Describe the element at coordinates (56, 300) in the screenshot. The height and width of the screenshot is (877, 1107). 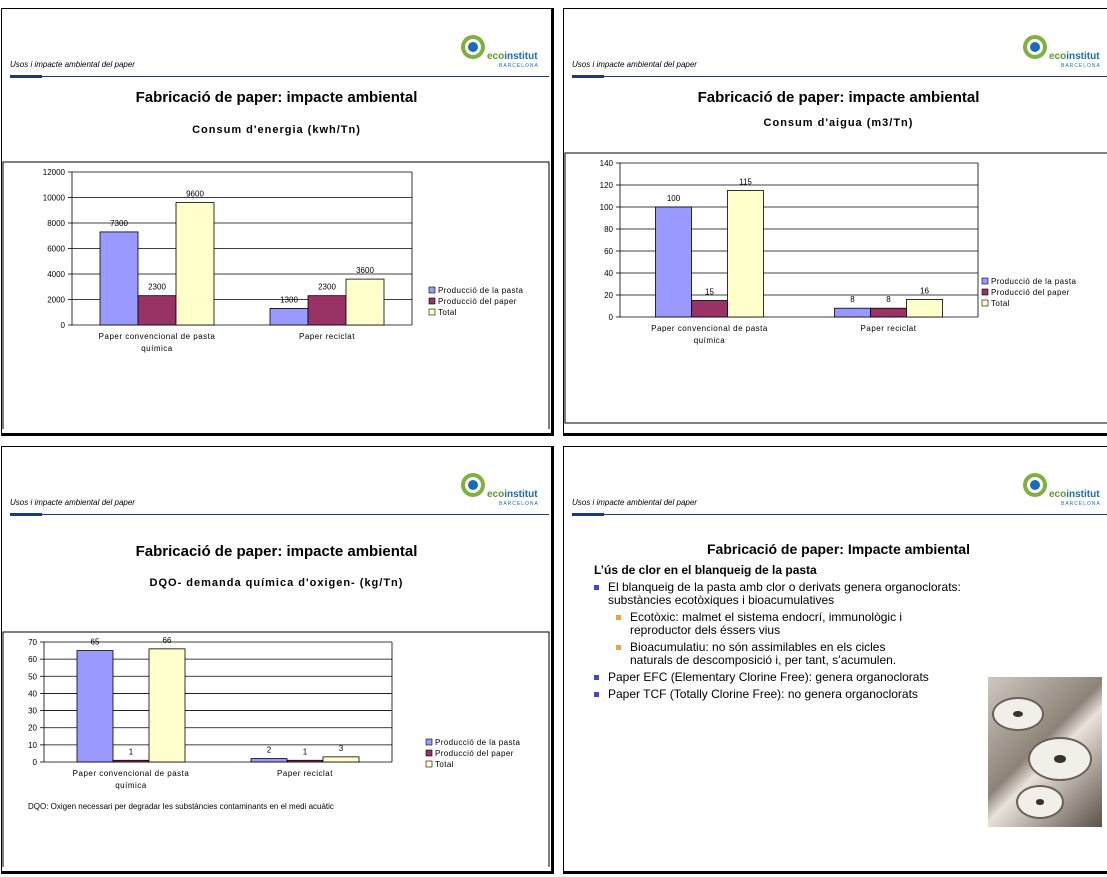
I see `y-tick-label: 2000` at that location.